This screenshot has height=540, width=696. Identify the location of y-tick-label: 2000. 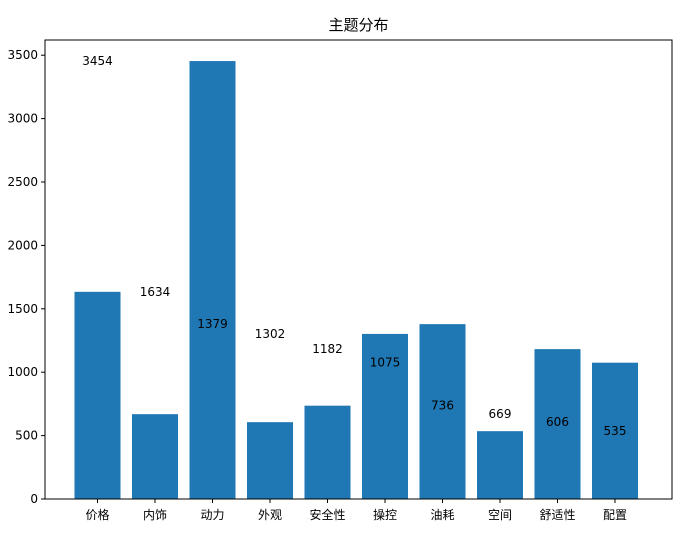
(22, 245).